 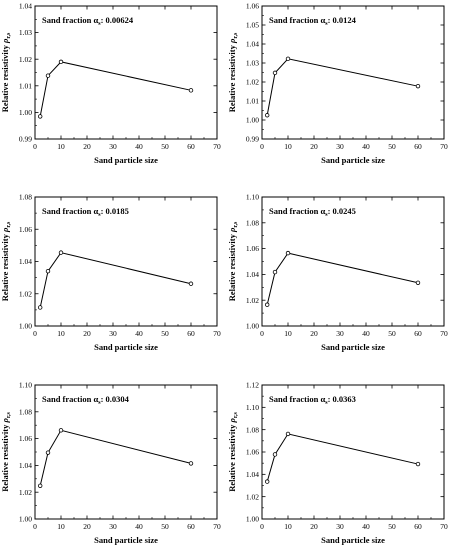 I want to click on y-tick-label: 1.01, so click(x=25, y=85).